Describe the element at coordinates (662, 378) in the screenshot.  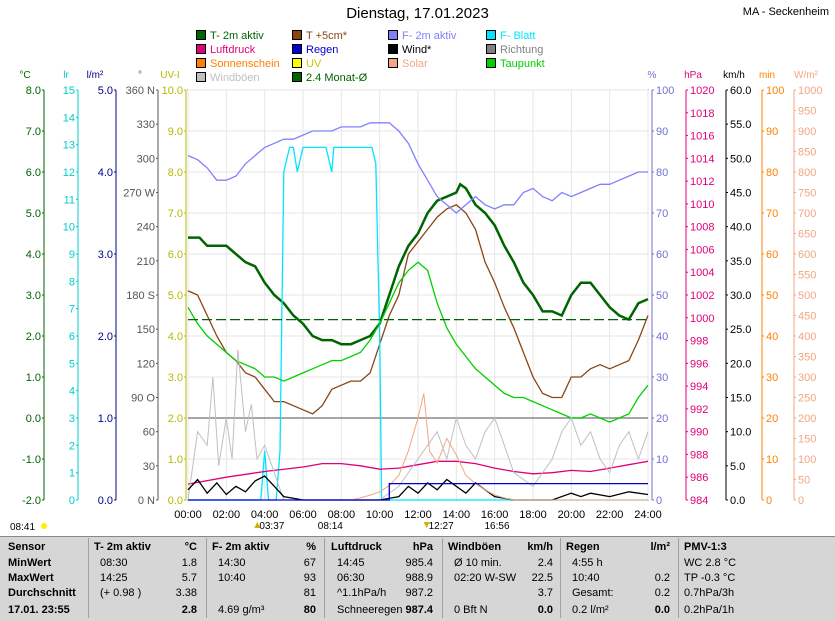
I see `tick-label-pct: 30` at that location.